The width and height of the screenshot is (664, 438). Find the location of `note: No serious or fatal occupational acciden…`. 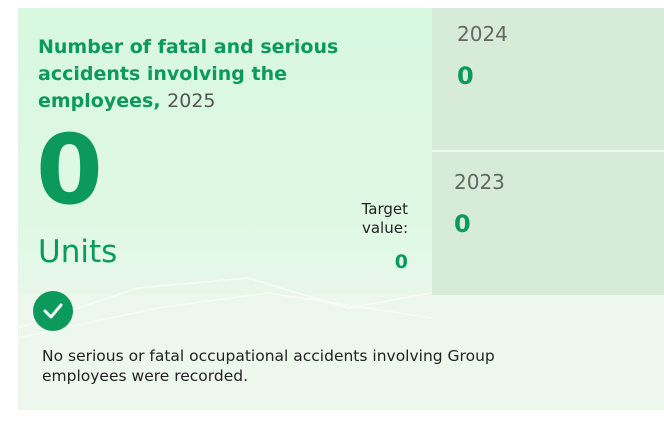

note: No serious or fatal occupational acciden… is located at coordinates (268, 366).